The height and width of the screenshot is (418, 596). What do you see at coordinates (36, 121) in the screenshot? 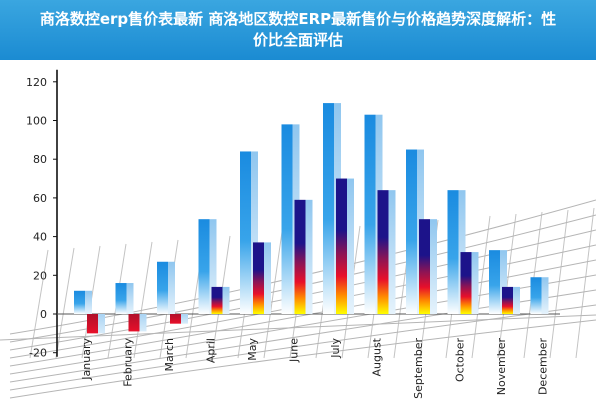
I see `y-tick-label: 100` at bounding box center [36, 121].